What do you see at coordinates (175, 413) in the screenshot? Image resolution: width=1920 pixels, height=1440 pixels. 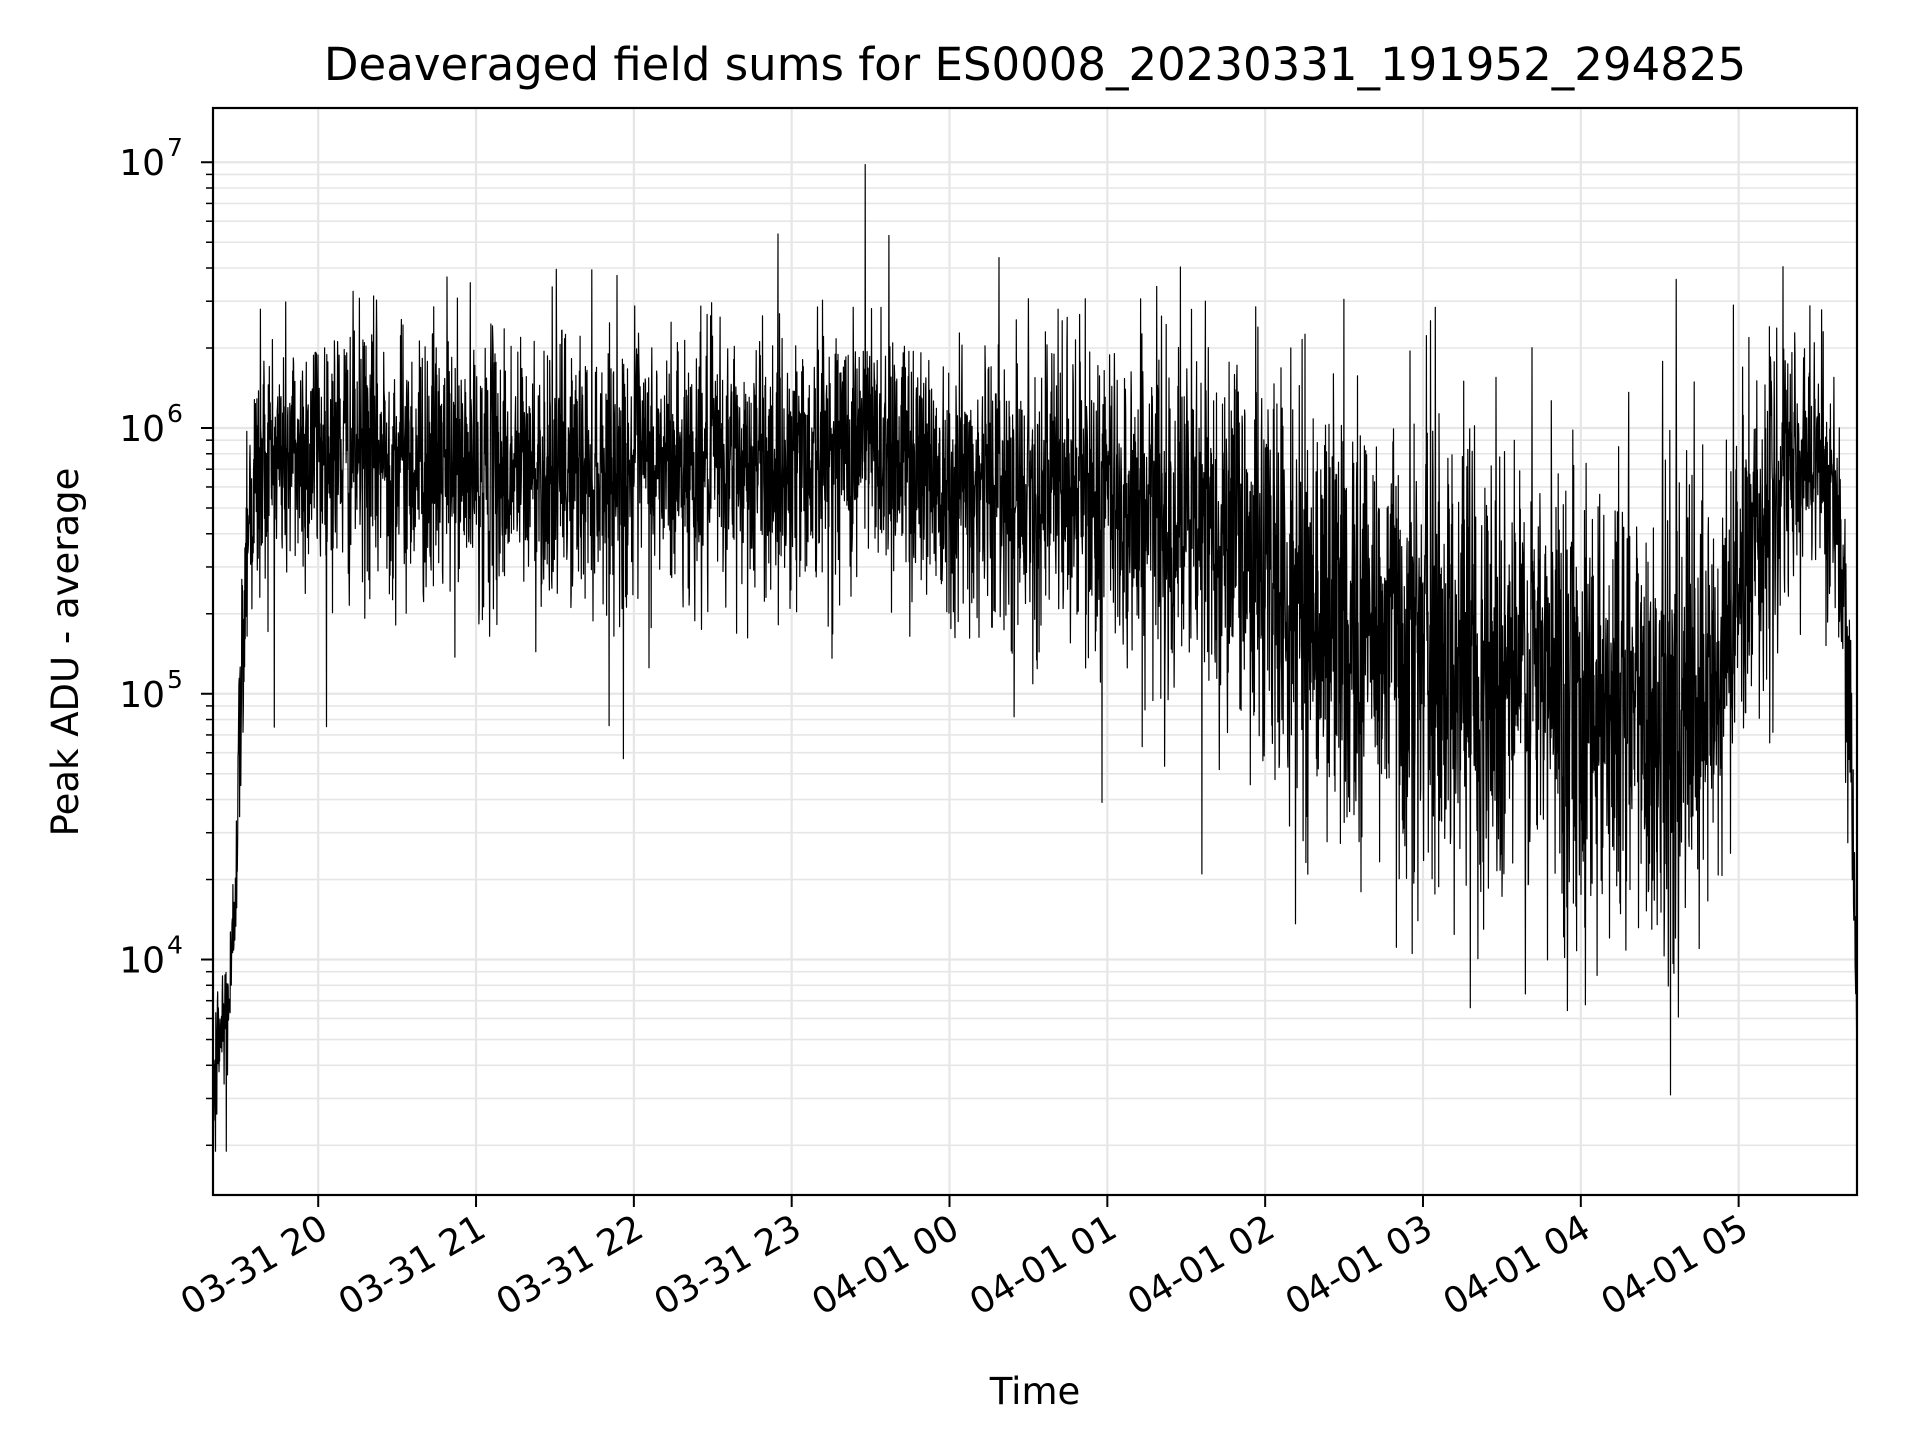 I see `y-tick-exponent: 6` at bounding box center [175, 413].